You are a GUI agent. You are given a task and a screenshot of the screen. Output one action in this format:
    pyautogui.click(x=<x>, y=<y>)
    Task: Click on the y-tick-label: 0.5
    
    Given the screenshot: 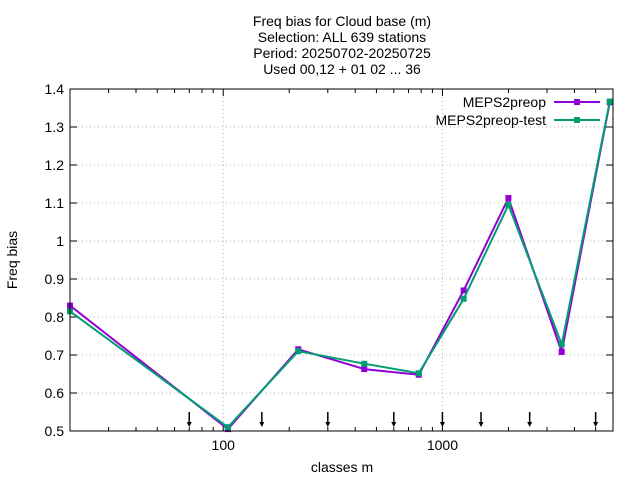 What is the action you would take?
    pyautogui.click(x=55, y=431)
    